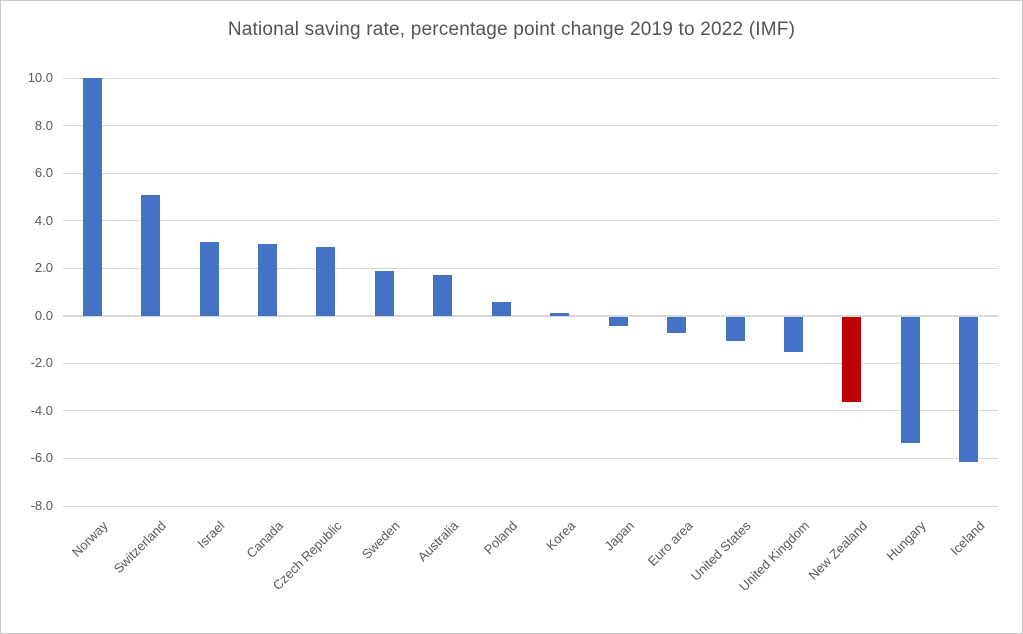  What do you see at coordinates (40, 77) in the screenshot?
I see `y-axis-tick-label: 10.0` at bounding box center [40, 77].